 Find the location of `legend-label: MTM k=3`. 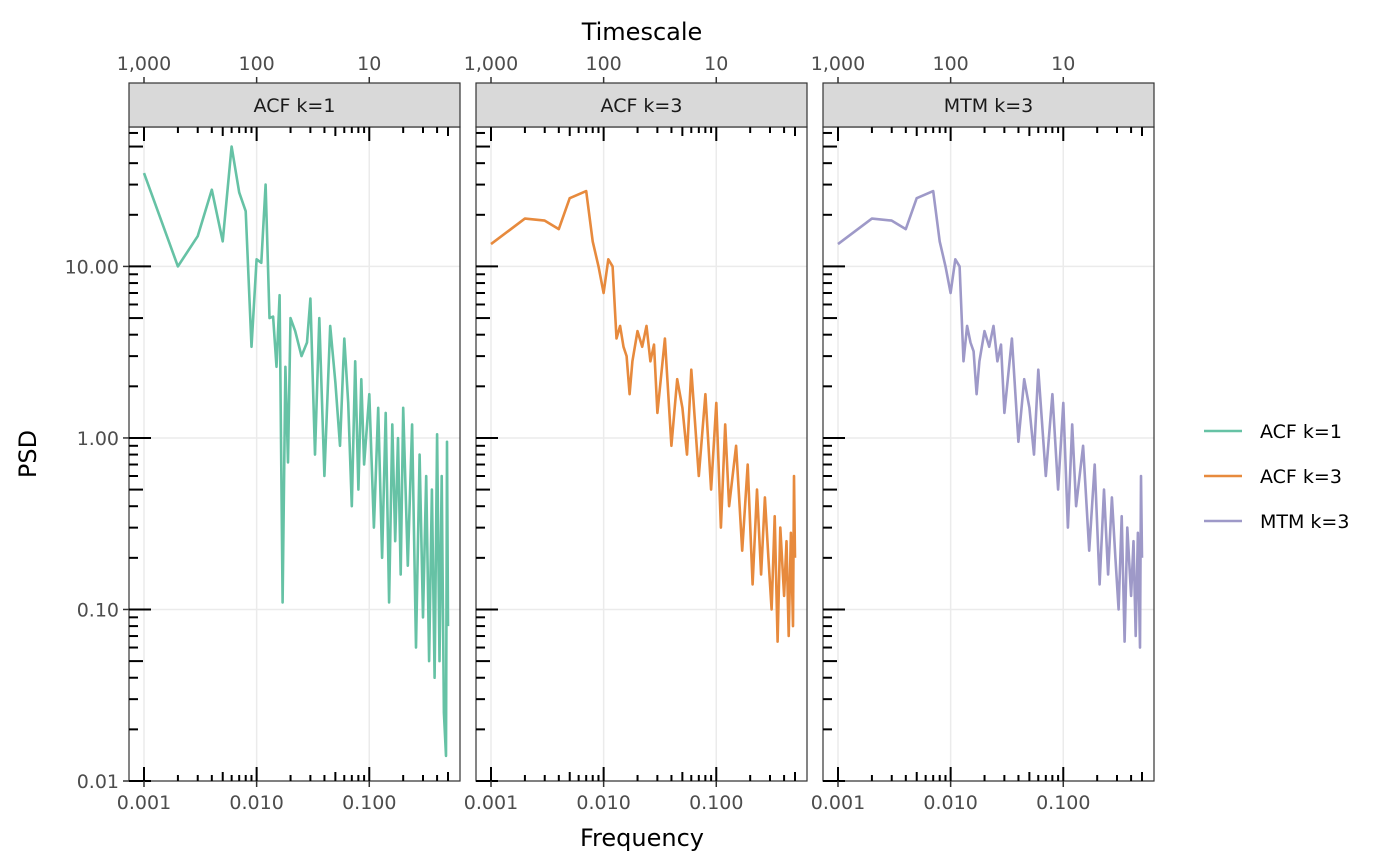

legend-label: MTM k=3 is located at coordinates (1304, 522).